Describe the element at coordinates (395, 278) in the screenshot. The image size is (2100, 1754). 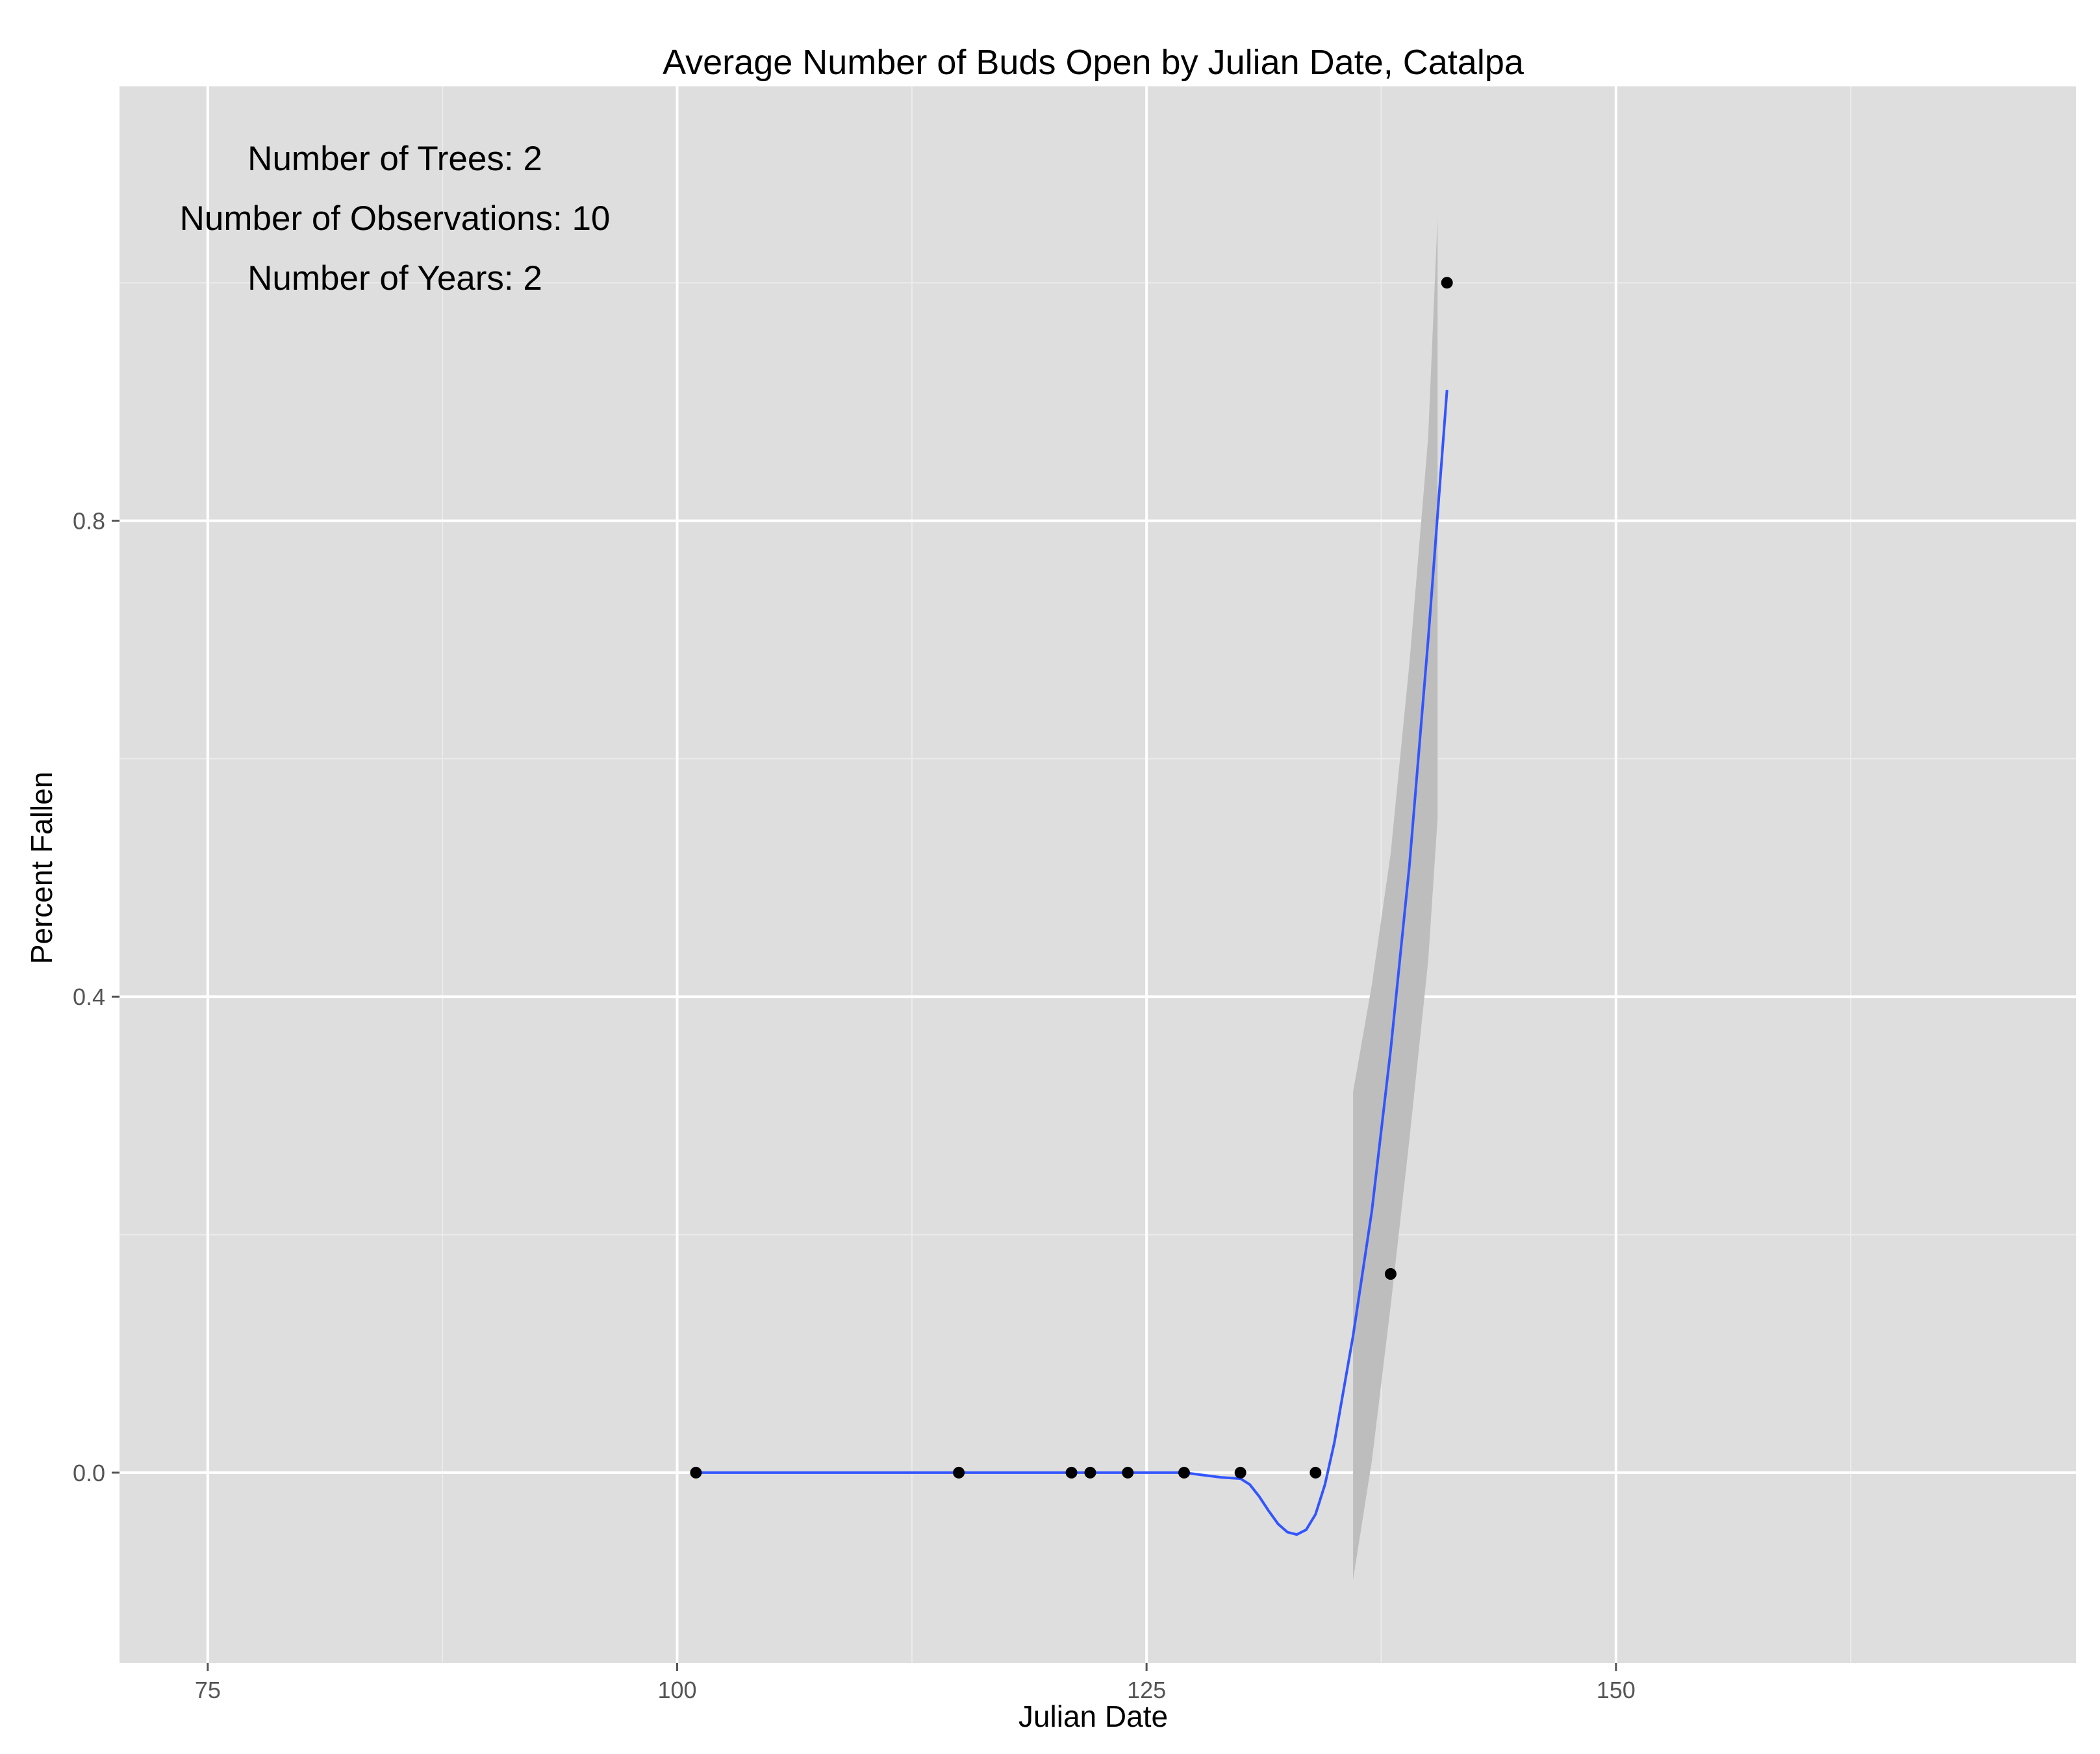
I see `annotation-years: Number of Years: 2` at that location.